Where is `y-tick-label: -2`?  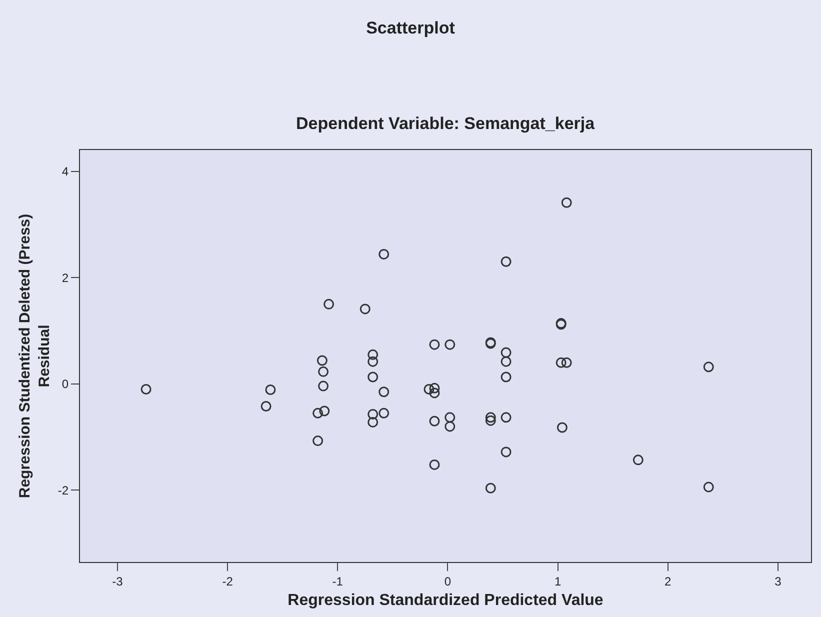 y-tick-label: -2 is located at coordinates (63, 490).